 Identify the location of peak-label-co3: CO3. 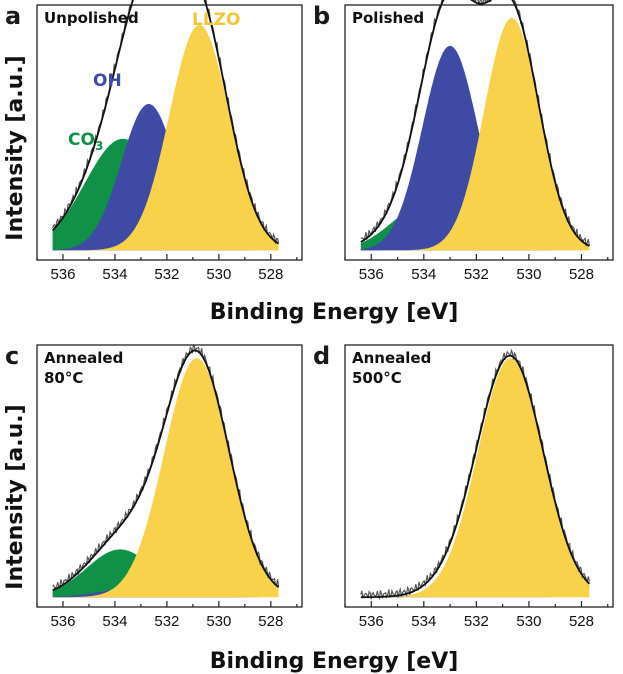
(85, 141).